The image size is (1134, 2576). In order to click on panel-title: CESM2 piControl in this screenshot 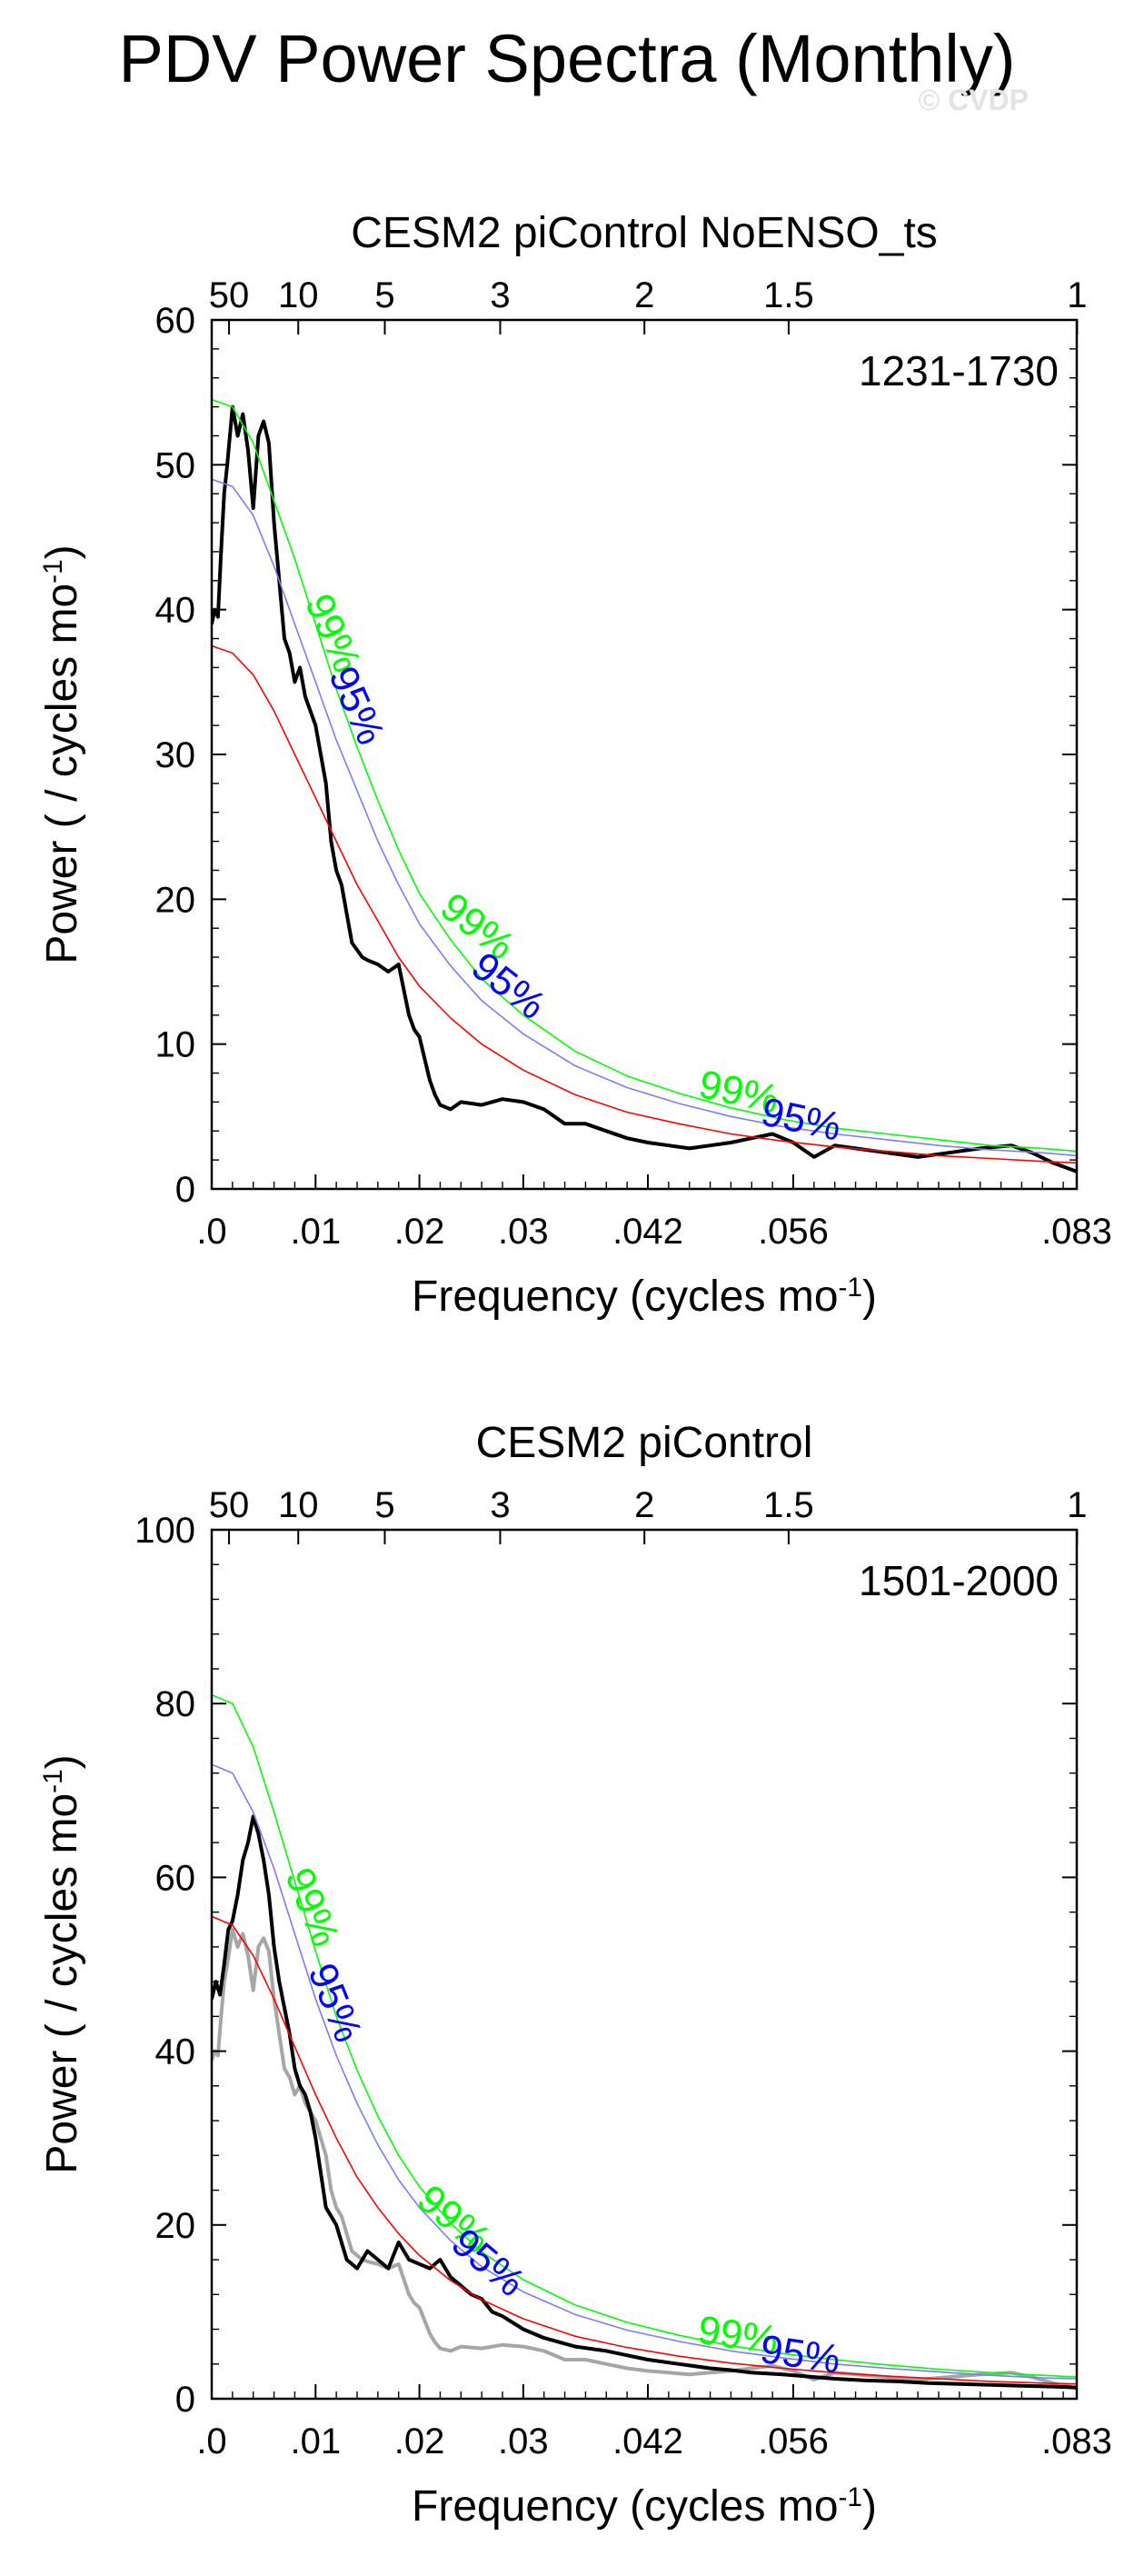, I will do `click(644, 1443)`.